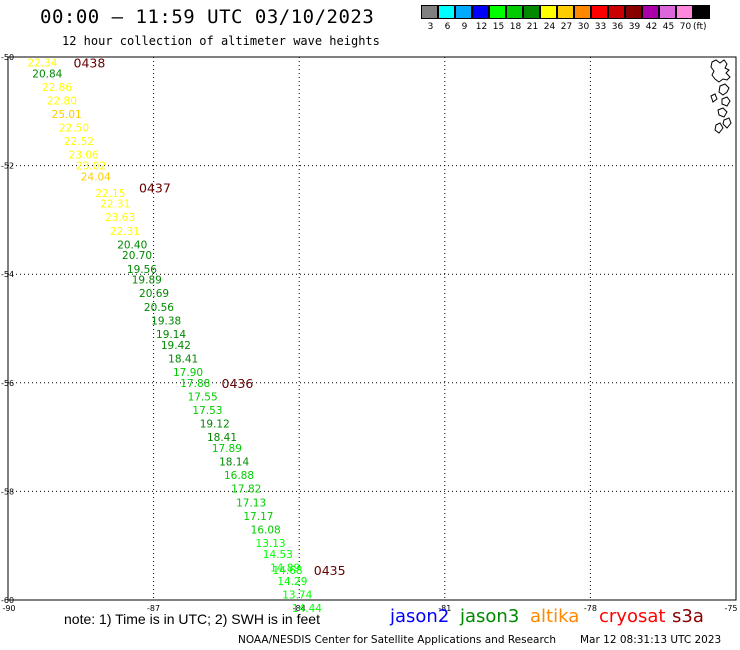  What do you see at coordinates (285, 568) in the screenshot?
I see `wave-height-value: 14.89` at bounding box center [285, 568].